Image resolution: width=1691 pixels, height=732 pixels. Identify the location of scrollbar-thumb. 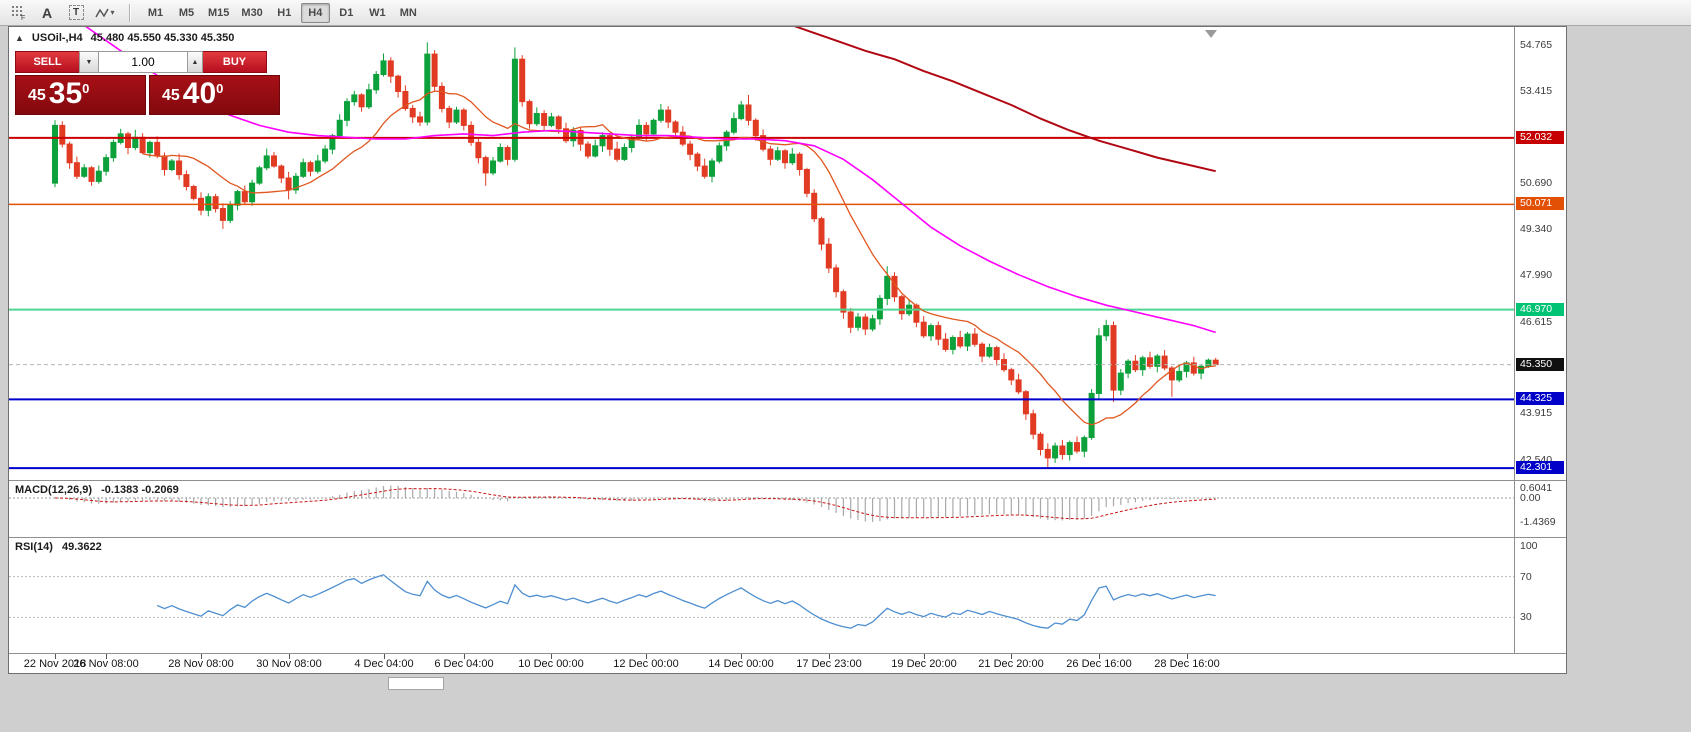
(416, 683).